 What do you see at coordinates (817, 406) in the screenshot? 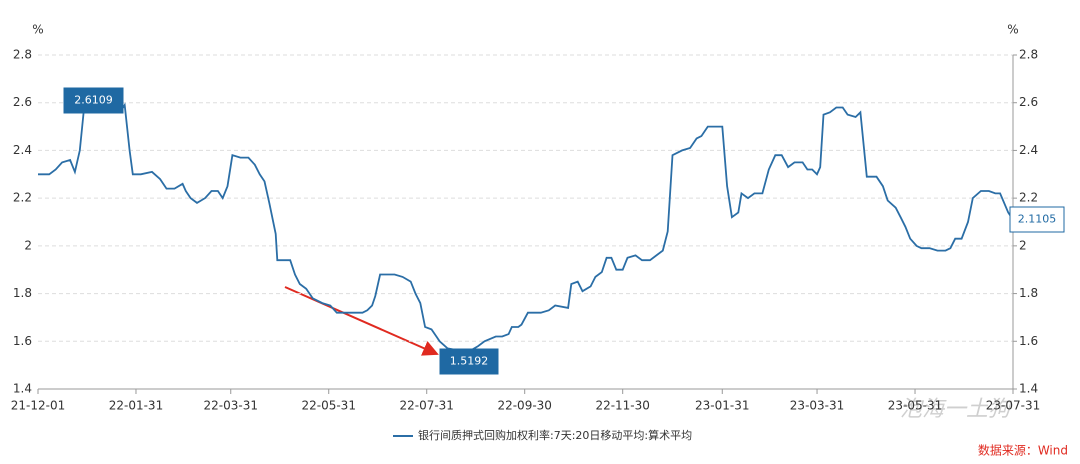
I see `x-tick-label: 23-03-31` at bounding box center [817, 406].